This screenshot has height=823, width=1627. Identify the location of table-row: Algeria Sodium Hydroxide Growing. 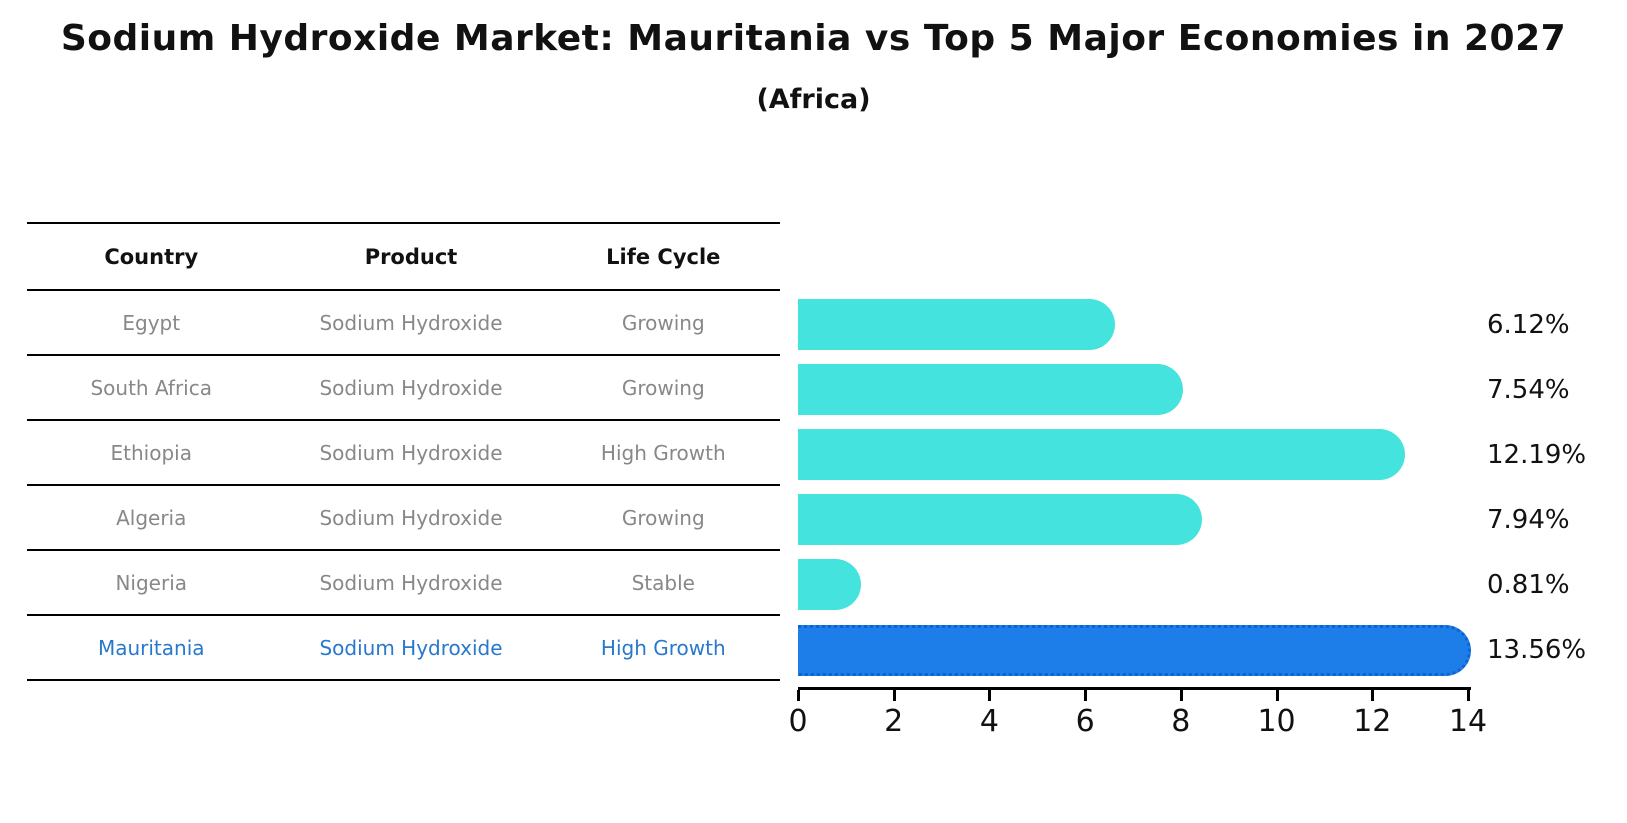
(403, 517).